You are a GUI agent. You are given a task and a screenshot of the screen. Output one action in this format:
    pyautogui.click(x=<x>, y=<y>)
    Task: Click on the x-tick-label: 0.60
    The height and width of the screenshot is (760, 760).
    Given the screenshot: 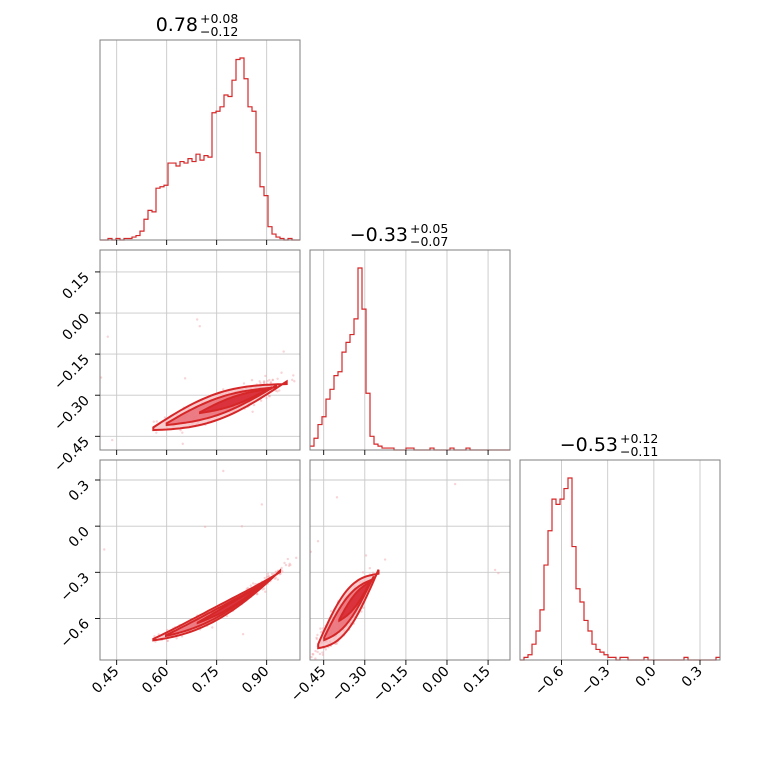 What is the action you would take?
    pyautogui.click(x=155, y=680)
    